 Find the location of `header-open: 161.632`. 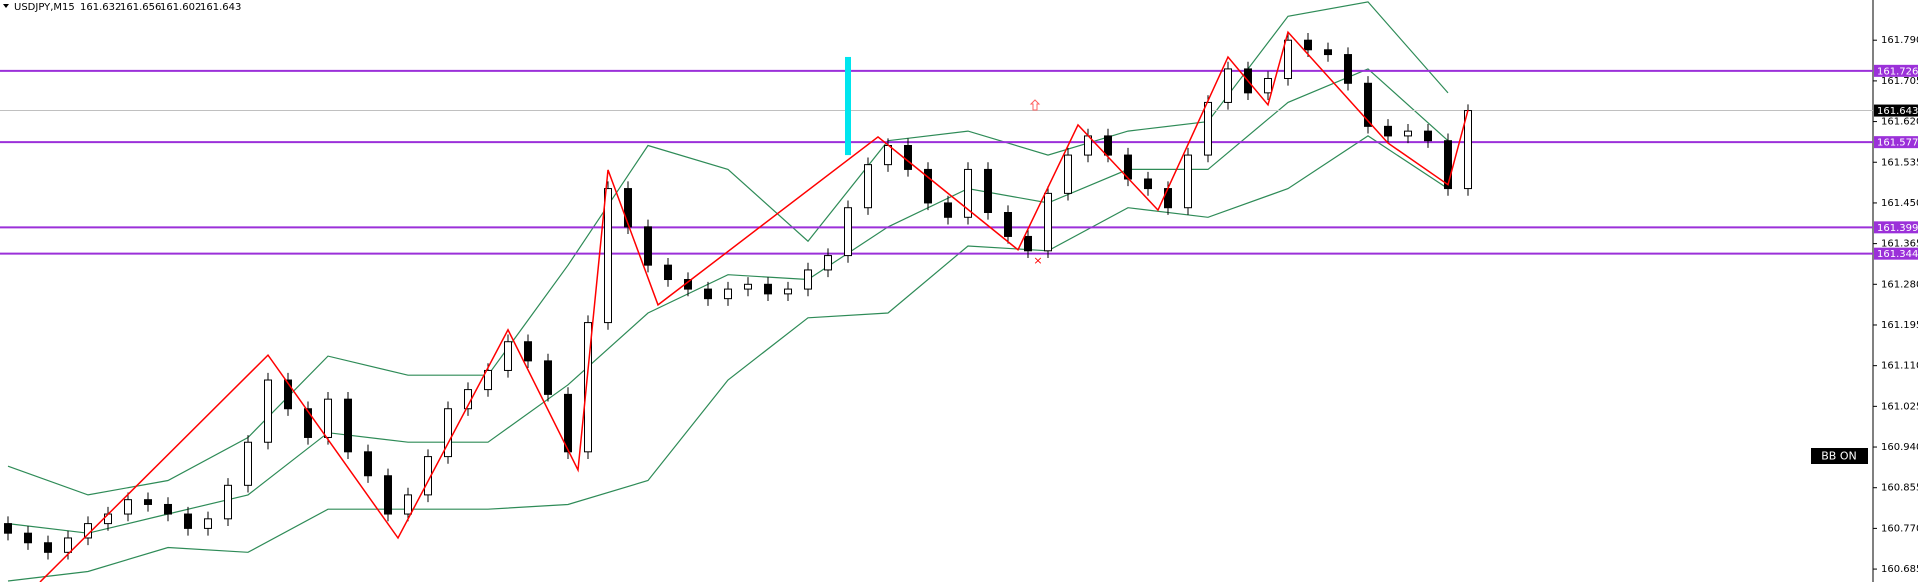

header-open: 161.632 is located at coordinates (100, 7).